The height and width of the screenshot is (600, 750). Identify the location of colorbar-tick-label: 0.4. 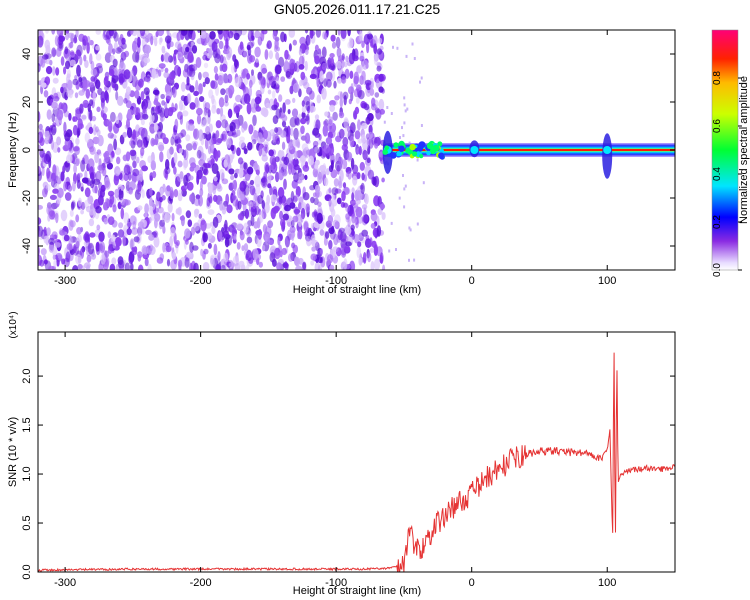
(717, 174).